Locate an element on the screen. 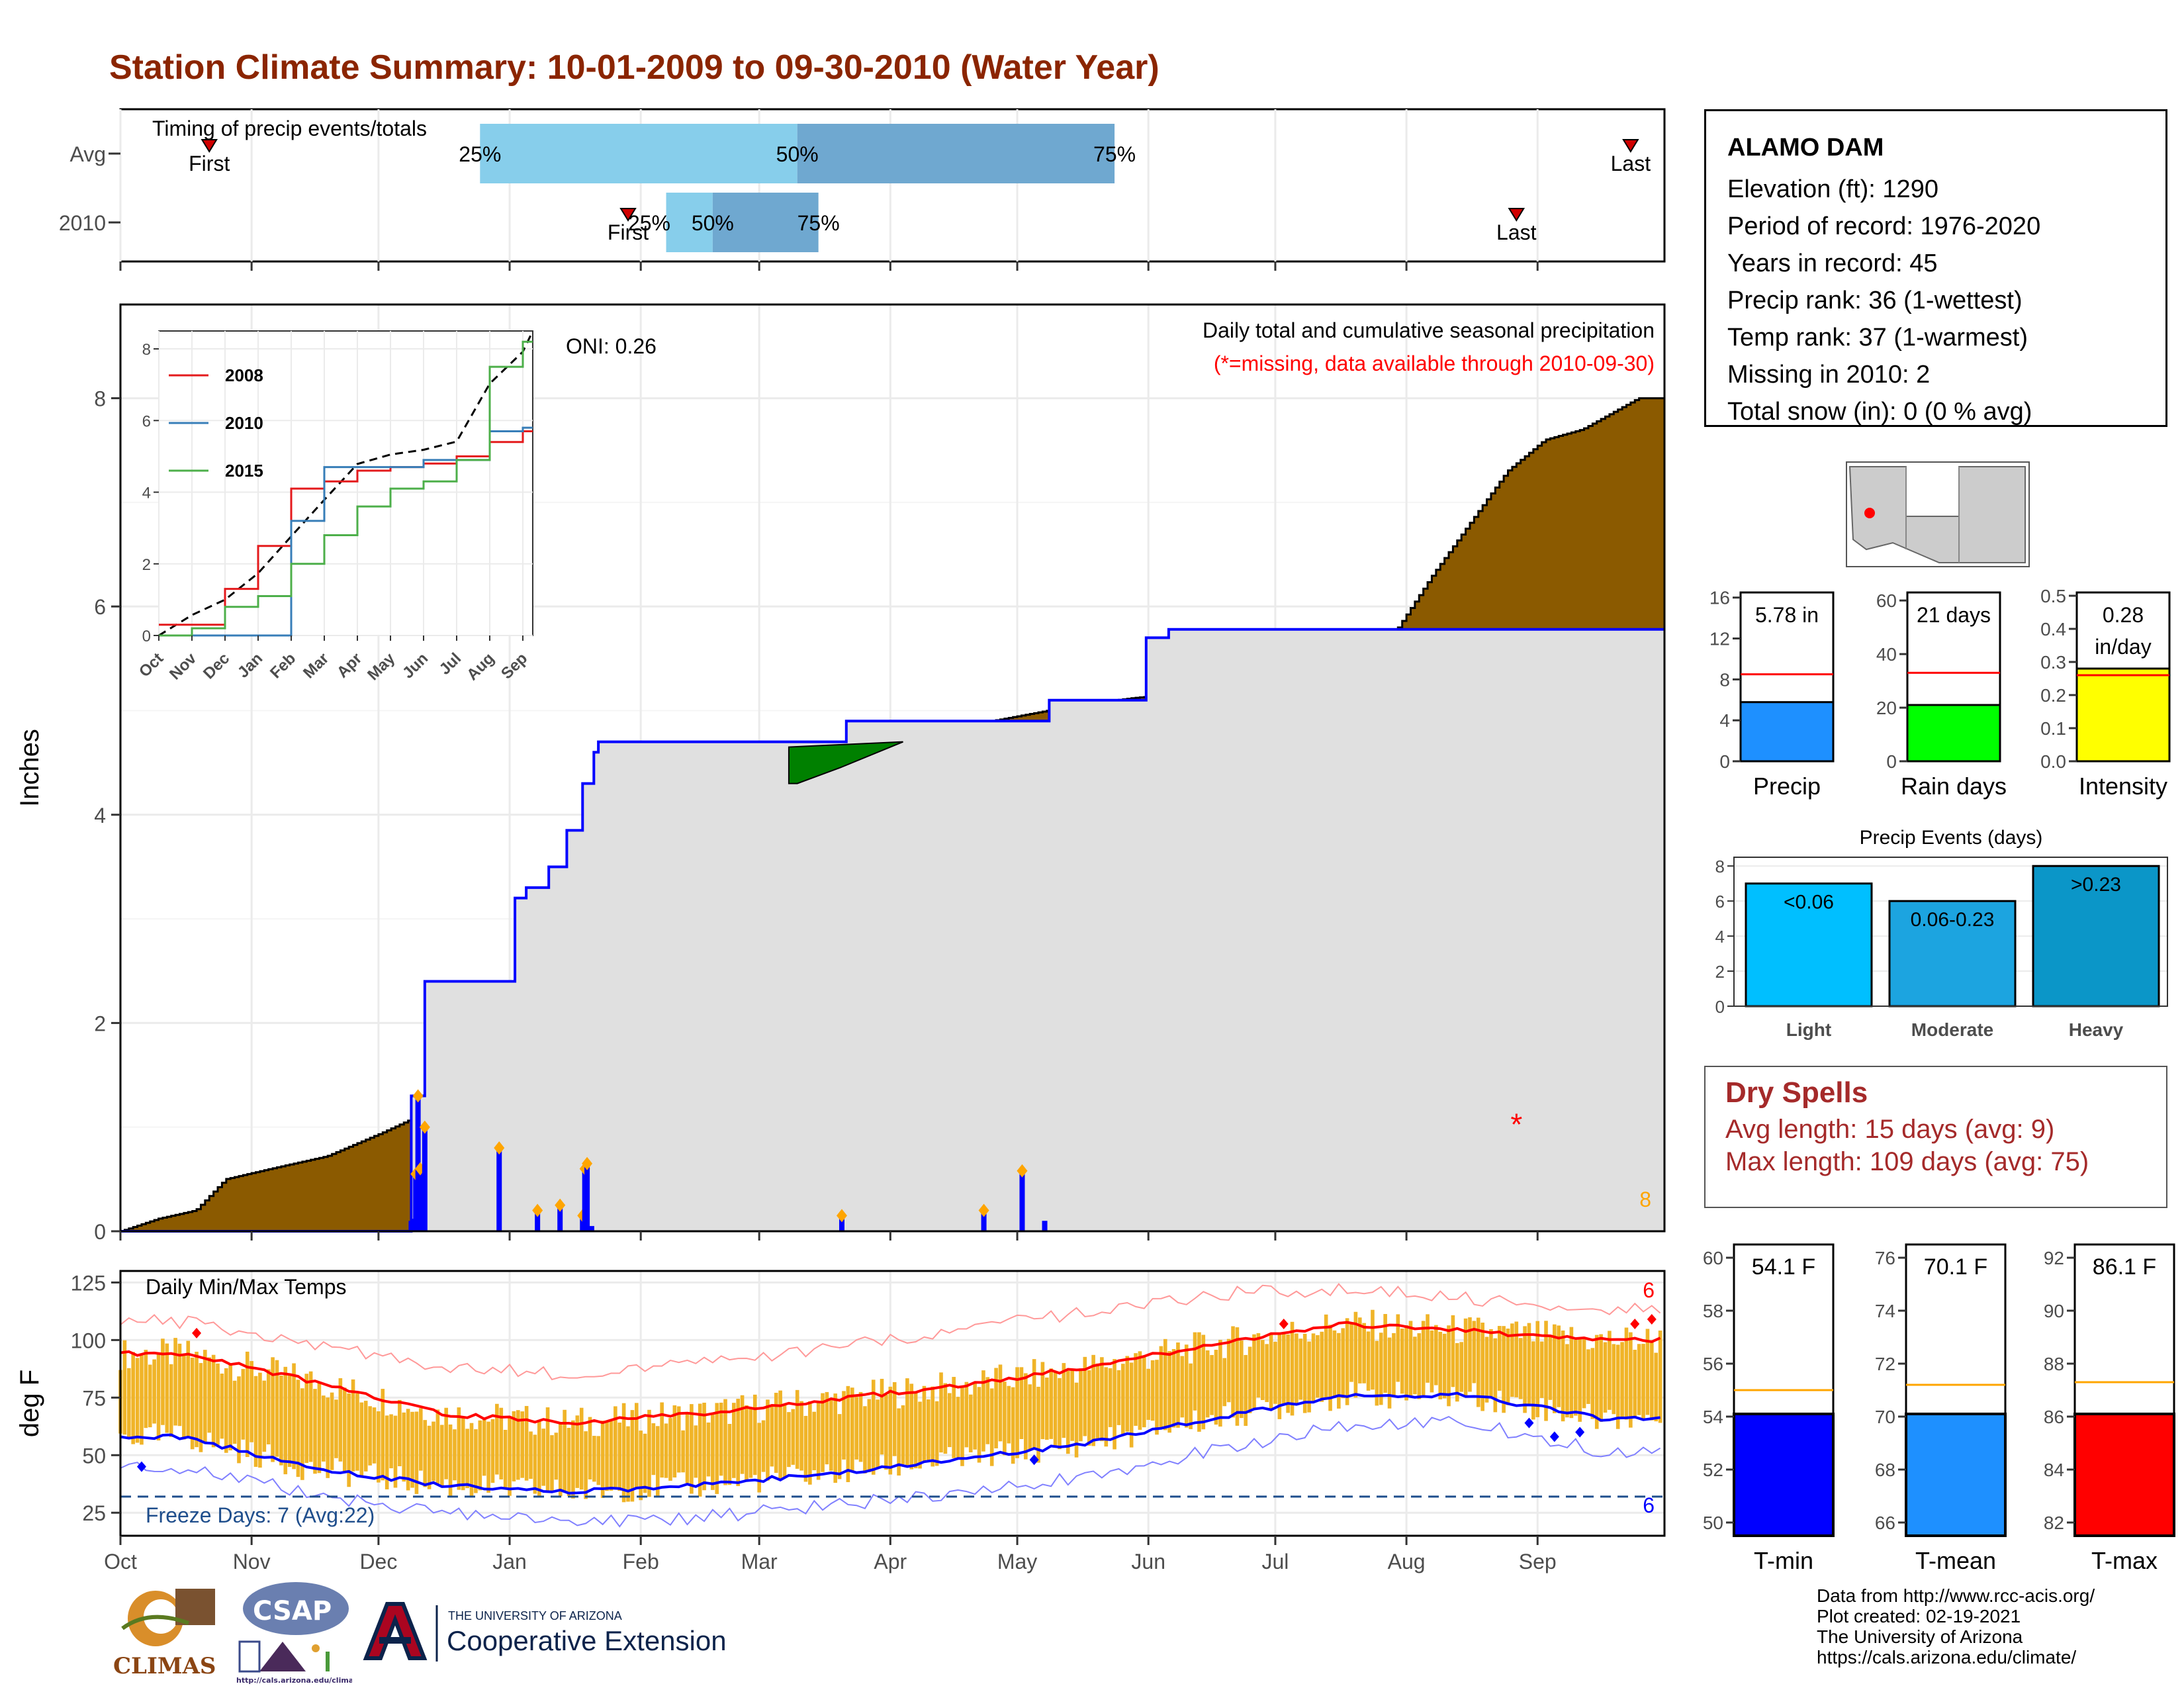  tmean-value-label: 70.1 F is located at coordinates (1955, 1267).